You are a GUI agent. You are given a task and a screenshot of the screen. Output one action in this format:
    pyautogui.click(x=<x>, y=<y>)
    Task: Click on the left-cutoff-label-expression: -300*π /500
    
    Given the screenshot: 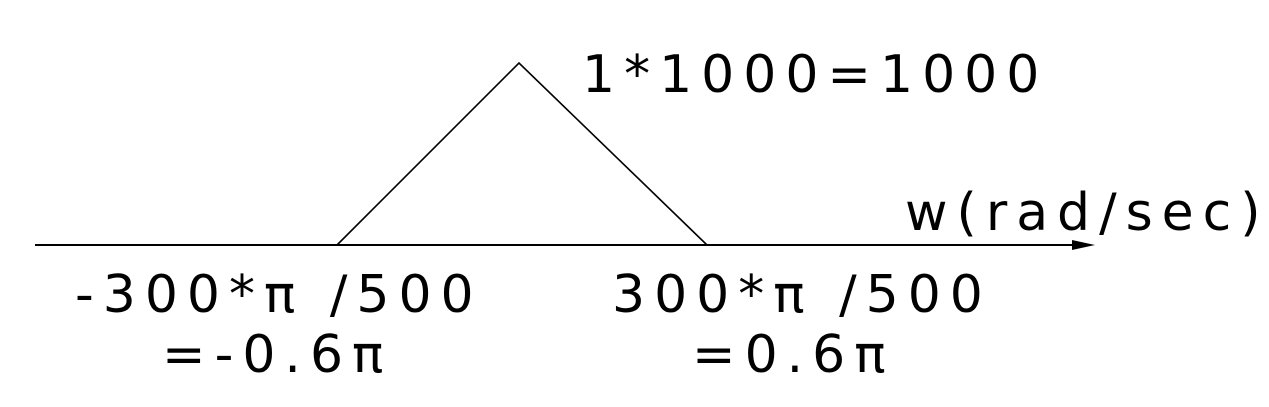 What is the action you would take?
    pyautogui.click(x=279, y=295)
    